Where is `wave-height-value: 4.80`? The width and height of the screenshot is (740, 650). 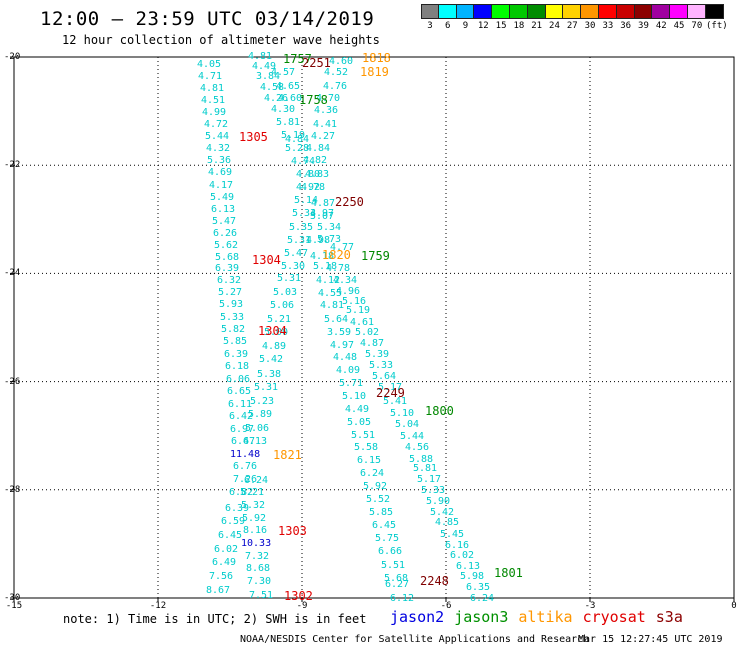 wave-height-value: 4.80 is located at coordinates (308, 174).